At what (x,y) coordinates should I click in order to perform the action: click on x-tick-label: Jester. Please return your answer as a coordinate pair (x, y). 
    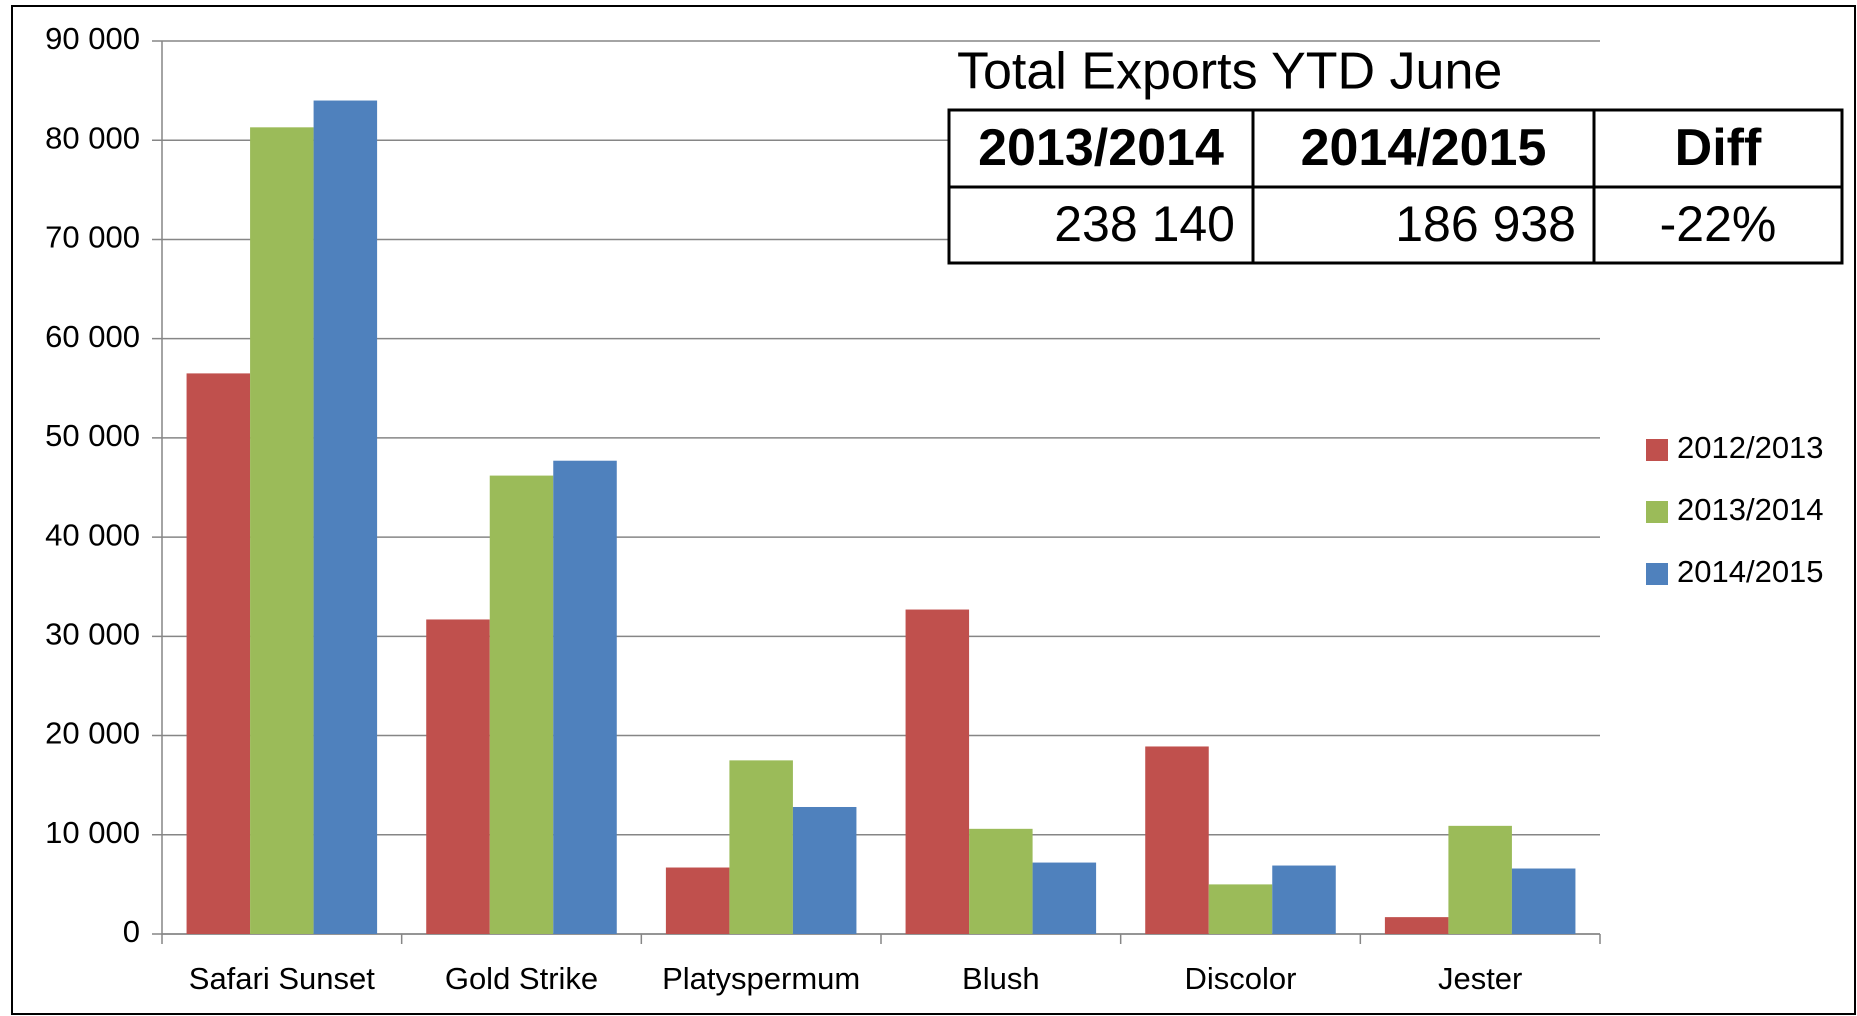
    Looking at the image, I should click on (1480, 978).